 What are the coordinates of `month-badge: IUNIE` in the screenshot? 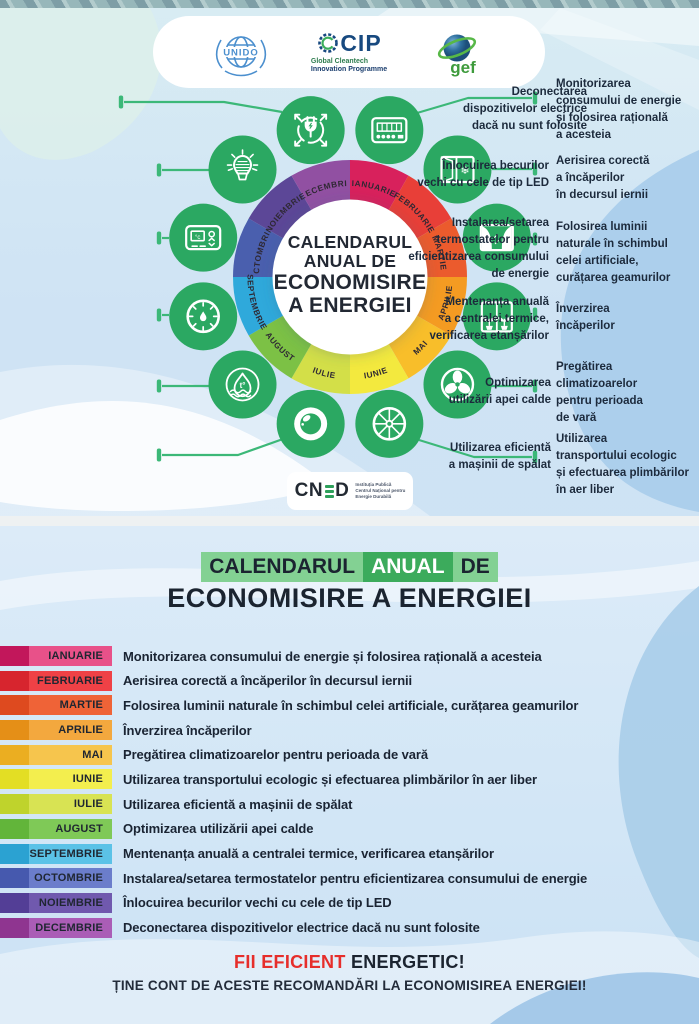 It's located at (56, 779).